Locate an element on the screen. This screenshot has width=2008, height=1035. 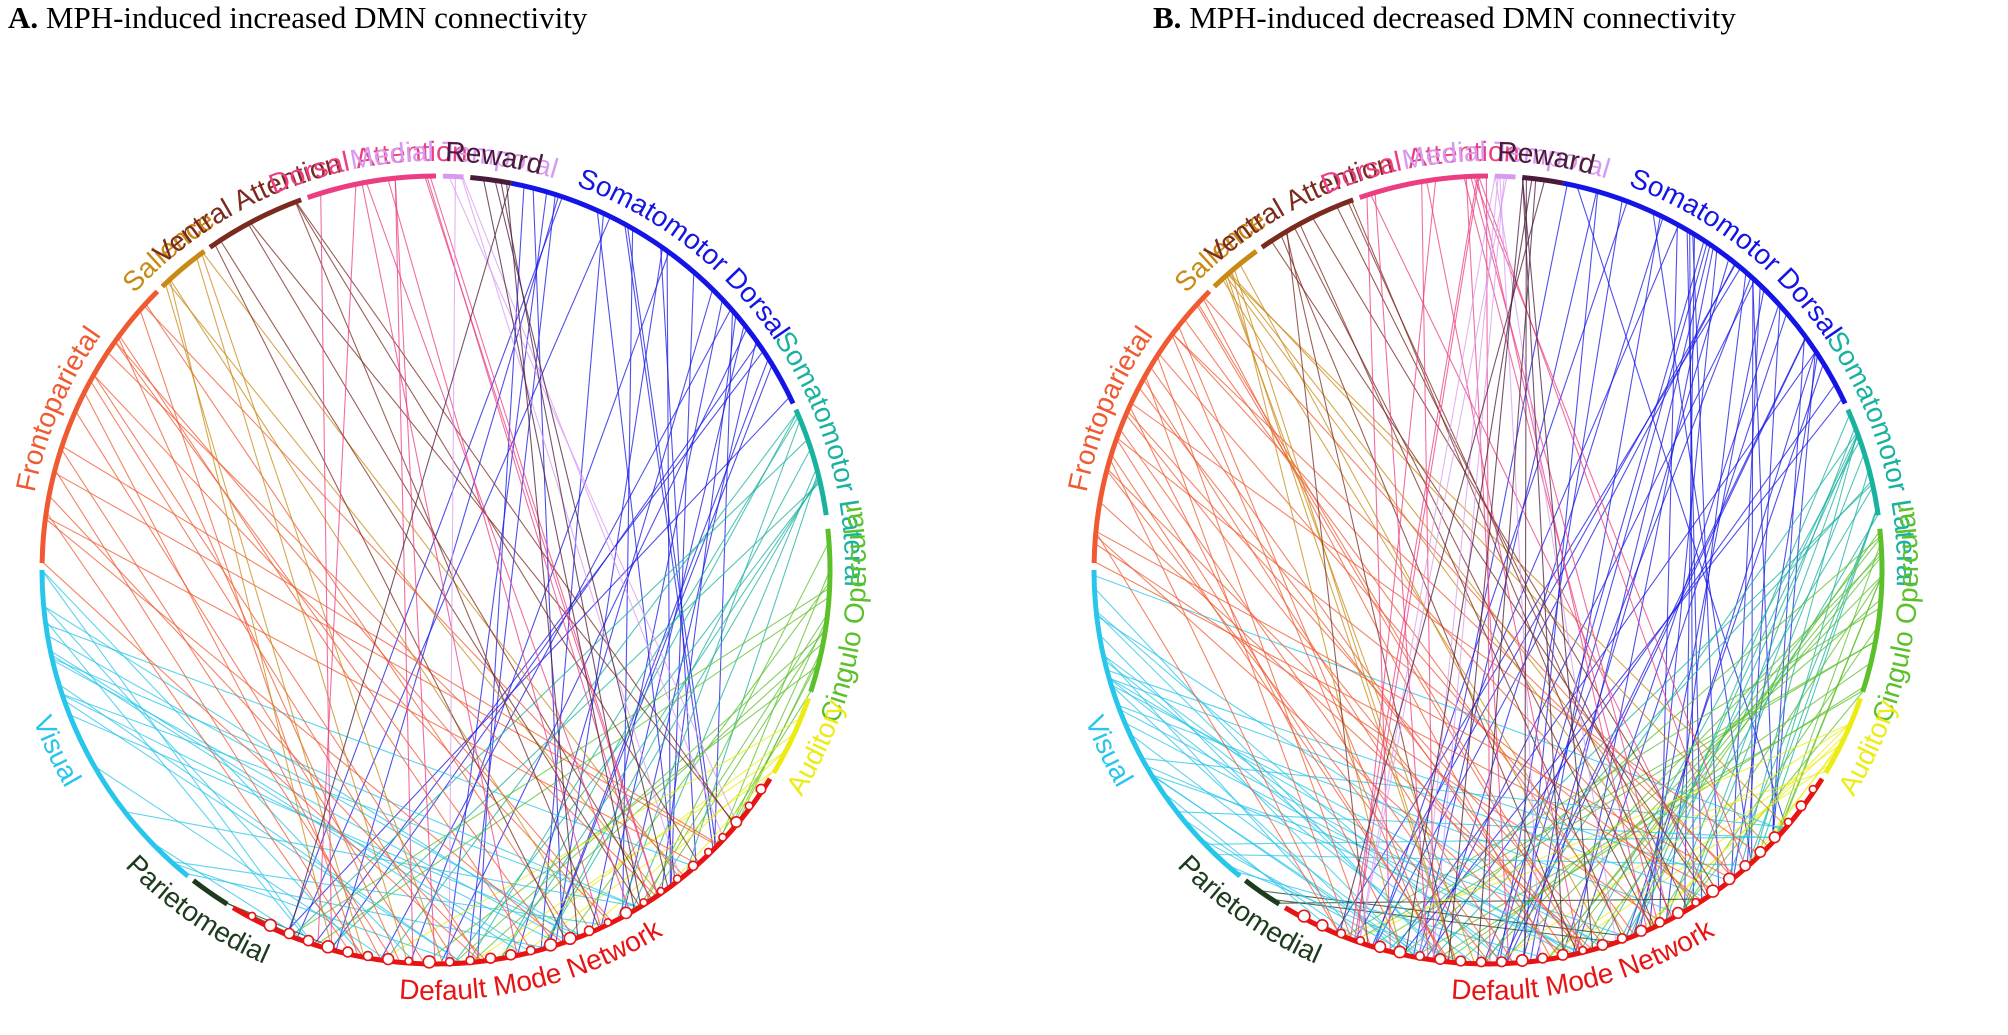
label-frontoparietal: Frontoparietal is located at coordinates (1110, 407).